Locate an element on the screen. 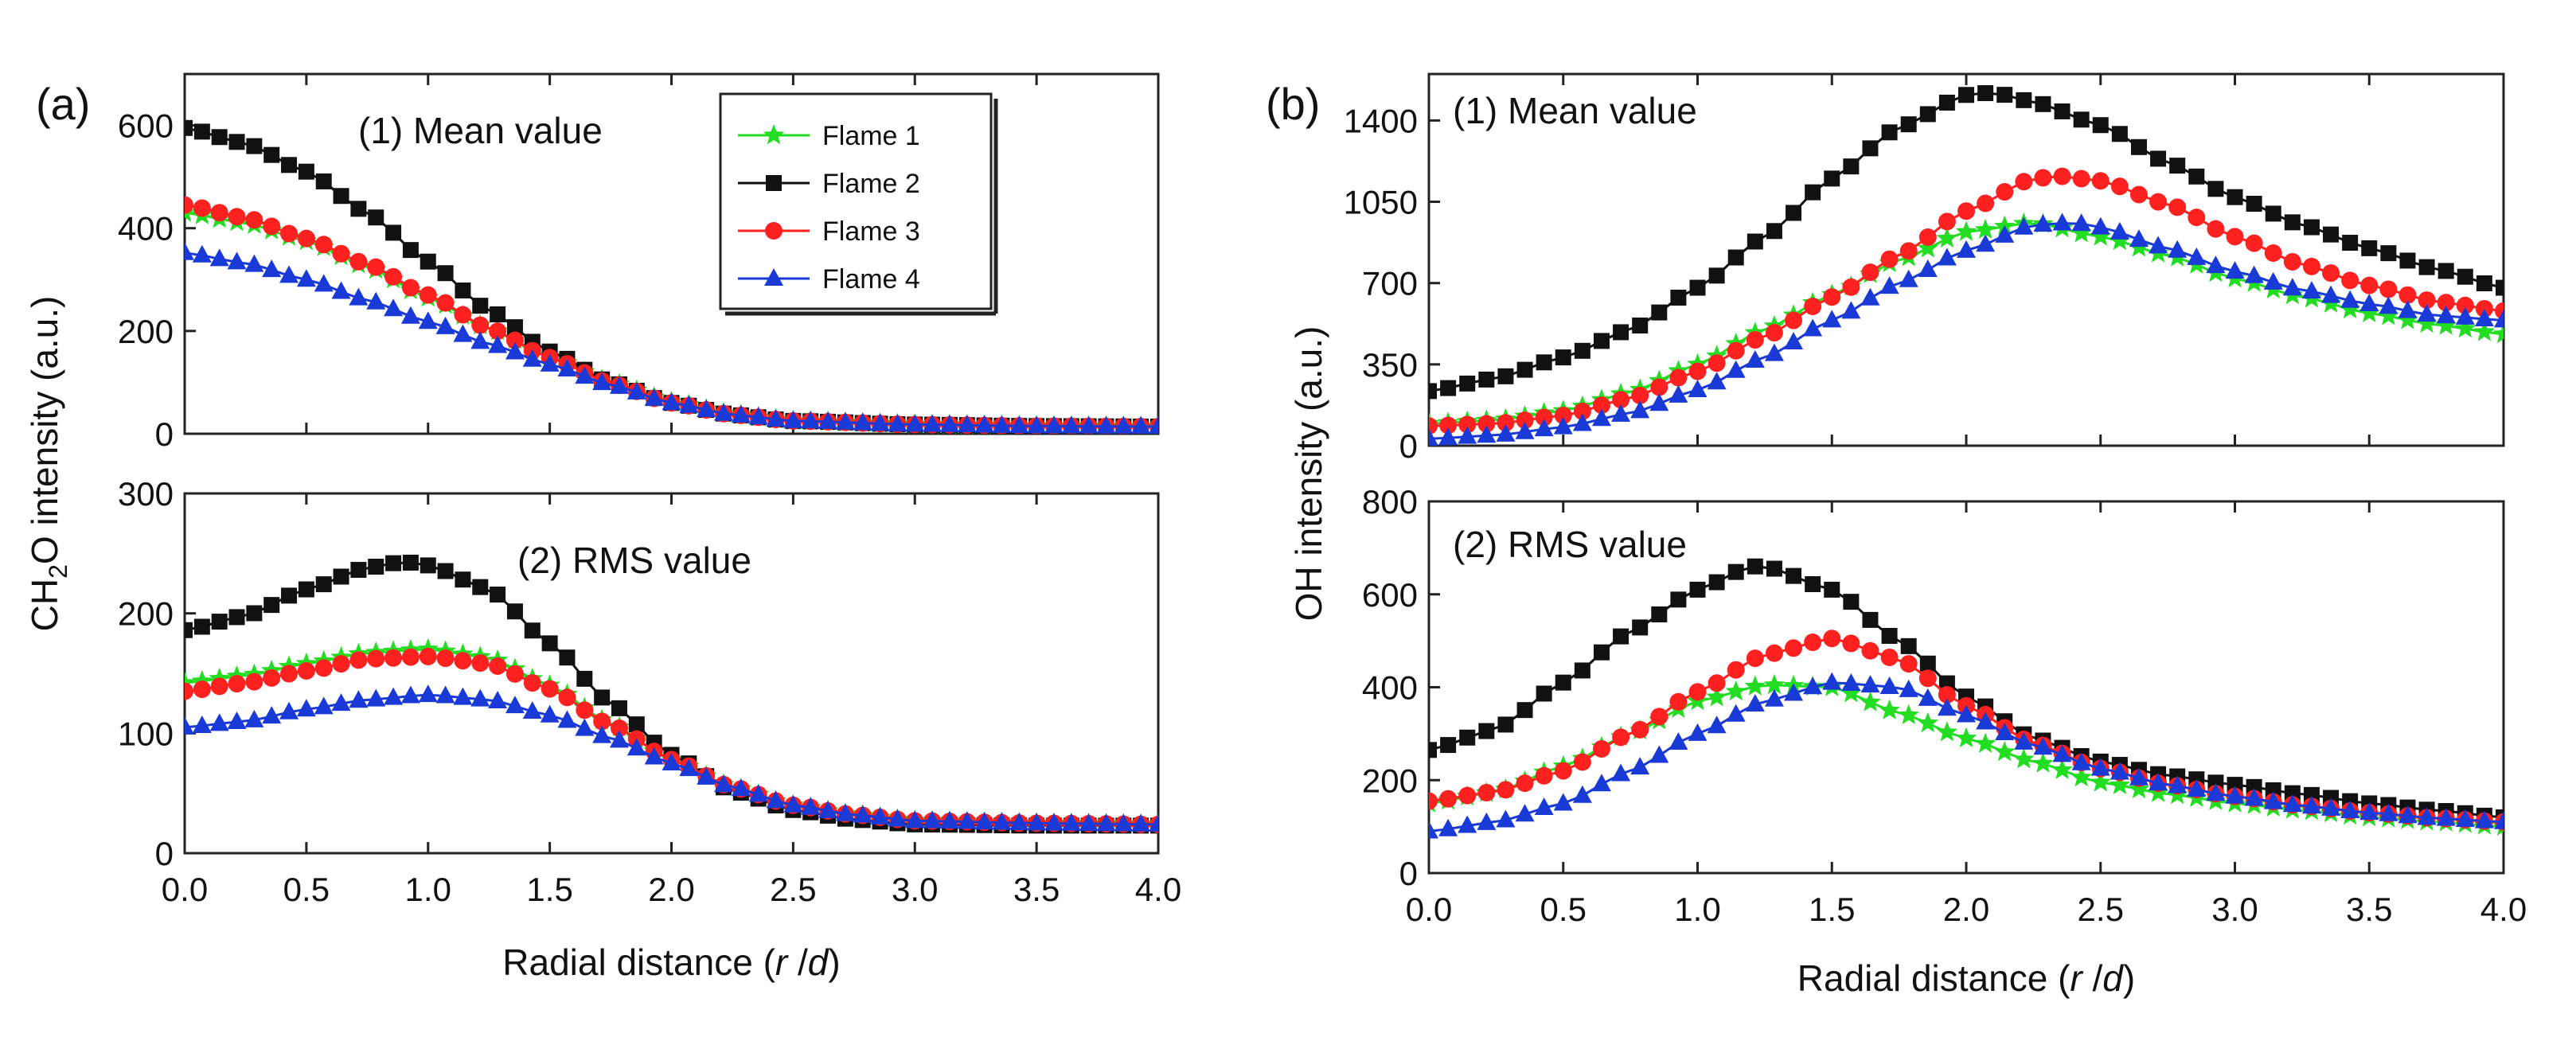 This screenshot has width=2576, height=1041. y-tick-label: 800 is located at coordinates (1390, 501).